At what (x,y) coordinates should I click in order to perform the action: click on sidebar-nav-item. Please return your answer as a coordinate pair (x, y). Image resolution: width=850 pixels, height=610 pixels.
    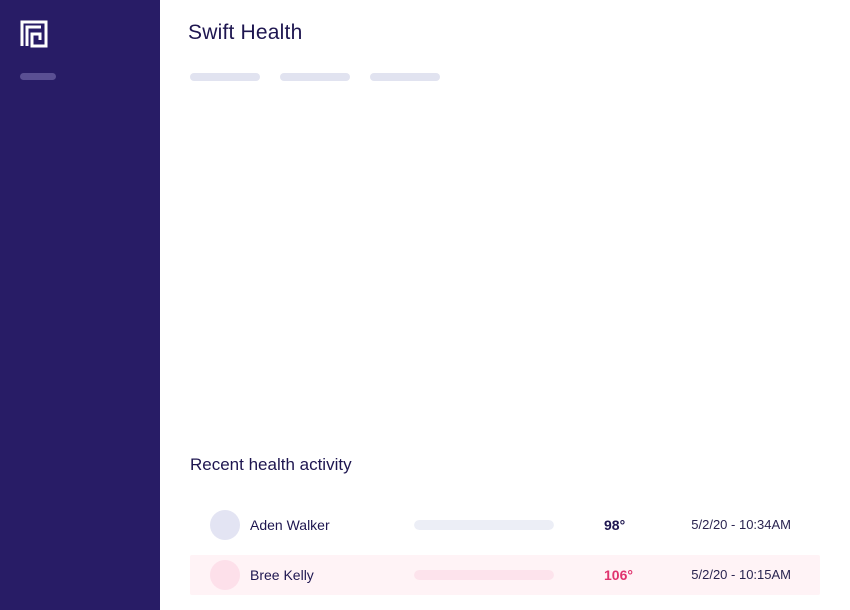
    Looking at the image, I should click on (38, 76).